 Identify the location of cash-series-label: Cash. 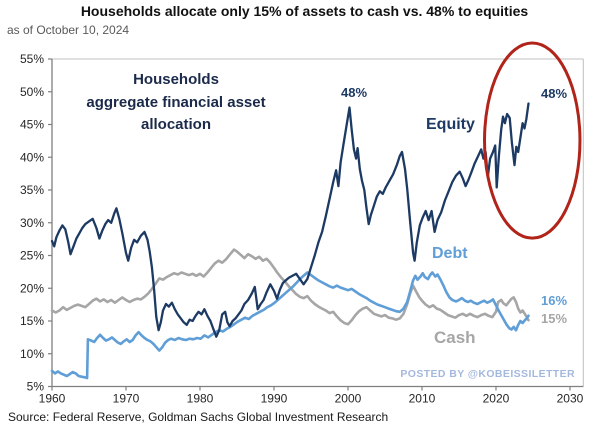
(455, 337).